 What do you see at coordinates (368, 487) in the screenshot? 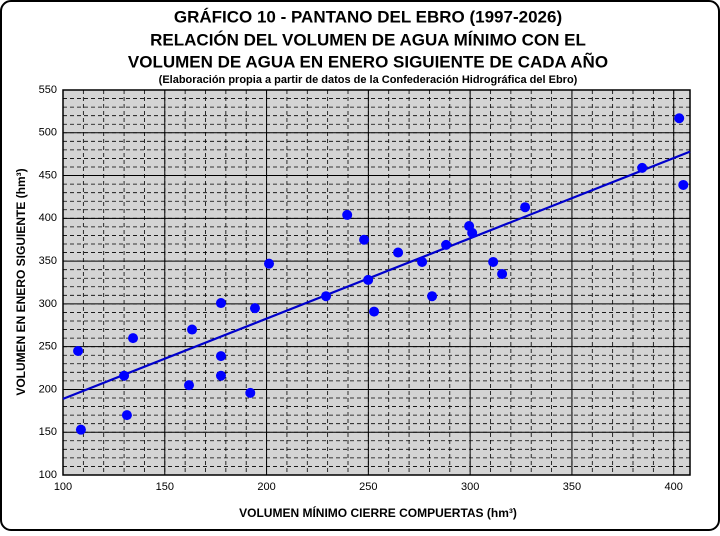
I see `x-tick-label: 250` at bounding box center [368, 487].